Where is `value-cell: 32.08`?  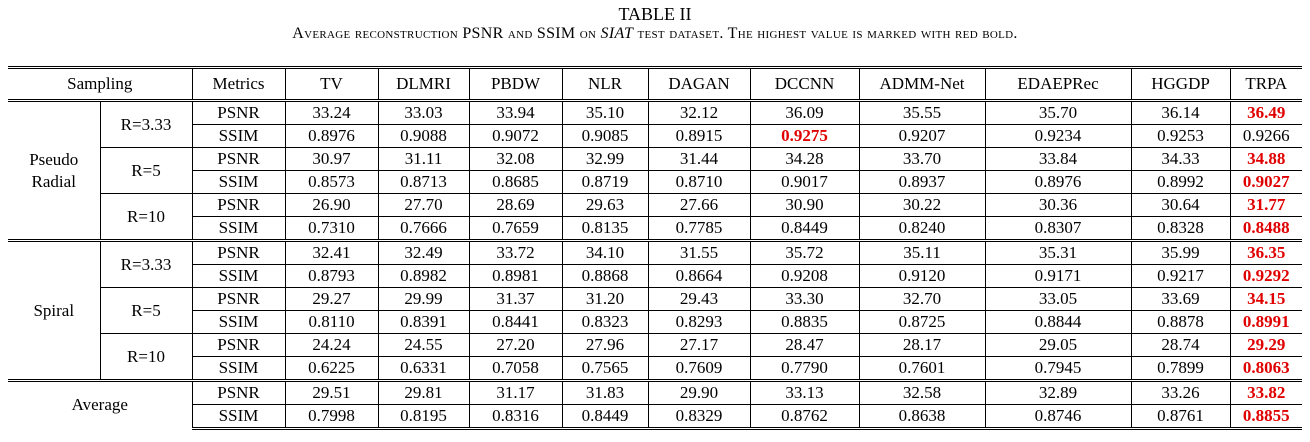
value-cell: 32.08 is located at coordinates (516, 159).